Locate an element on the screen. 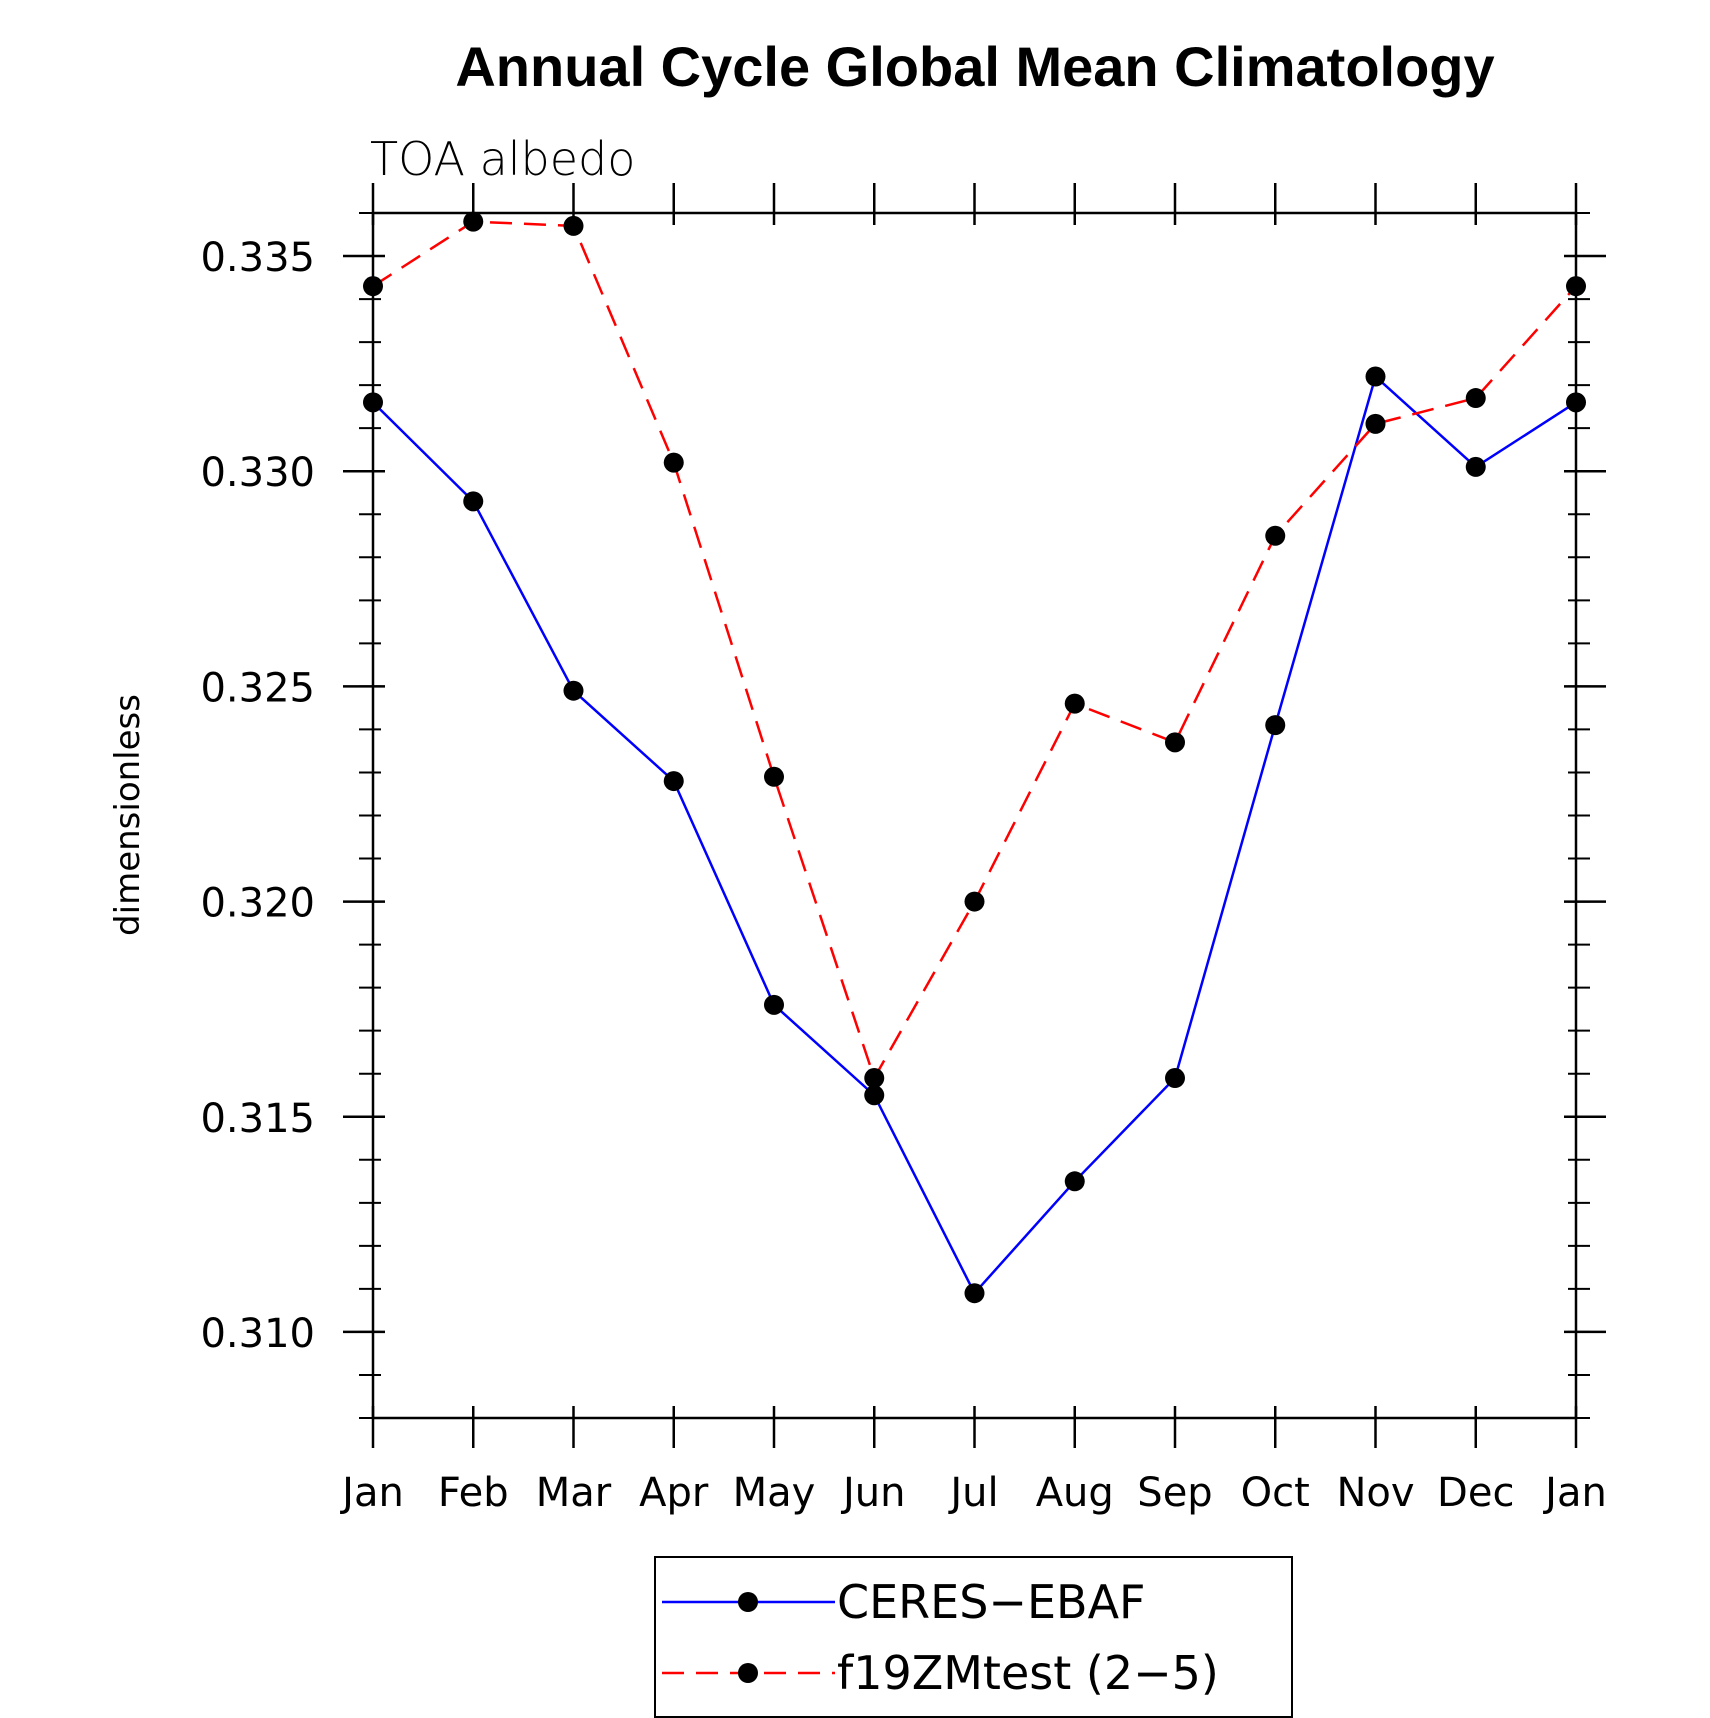 The image size is (1710, 1718). y-axis-label: dimensionless is located at coordinates (128, 815).